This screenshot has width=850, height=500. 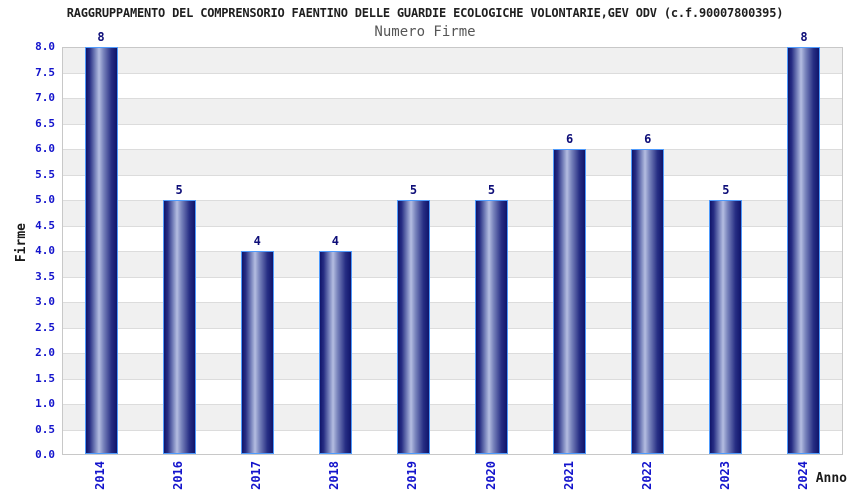 I want to click on x-tick-label: 2021, so click(x=568, y=475).